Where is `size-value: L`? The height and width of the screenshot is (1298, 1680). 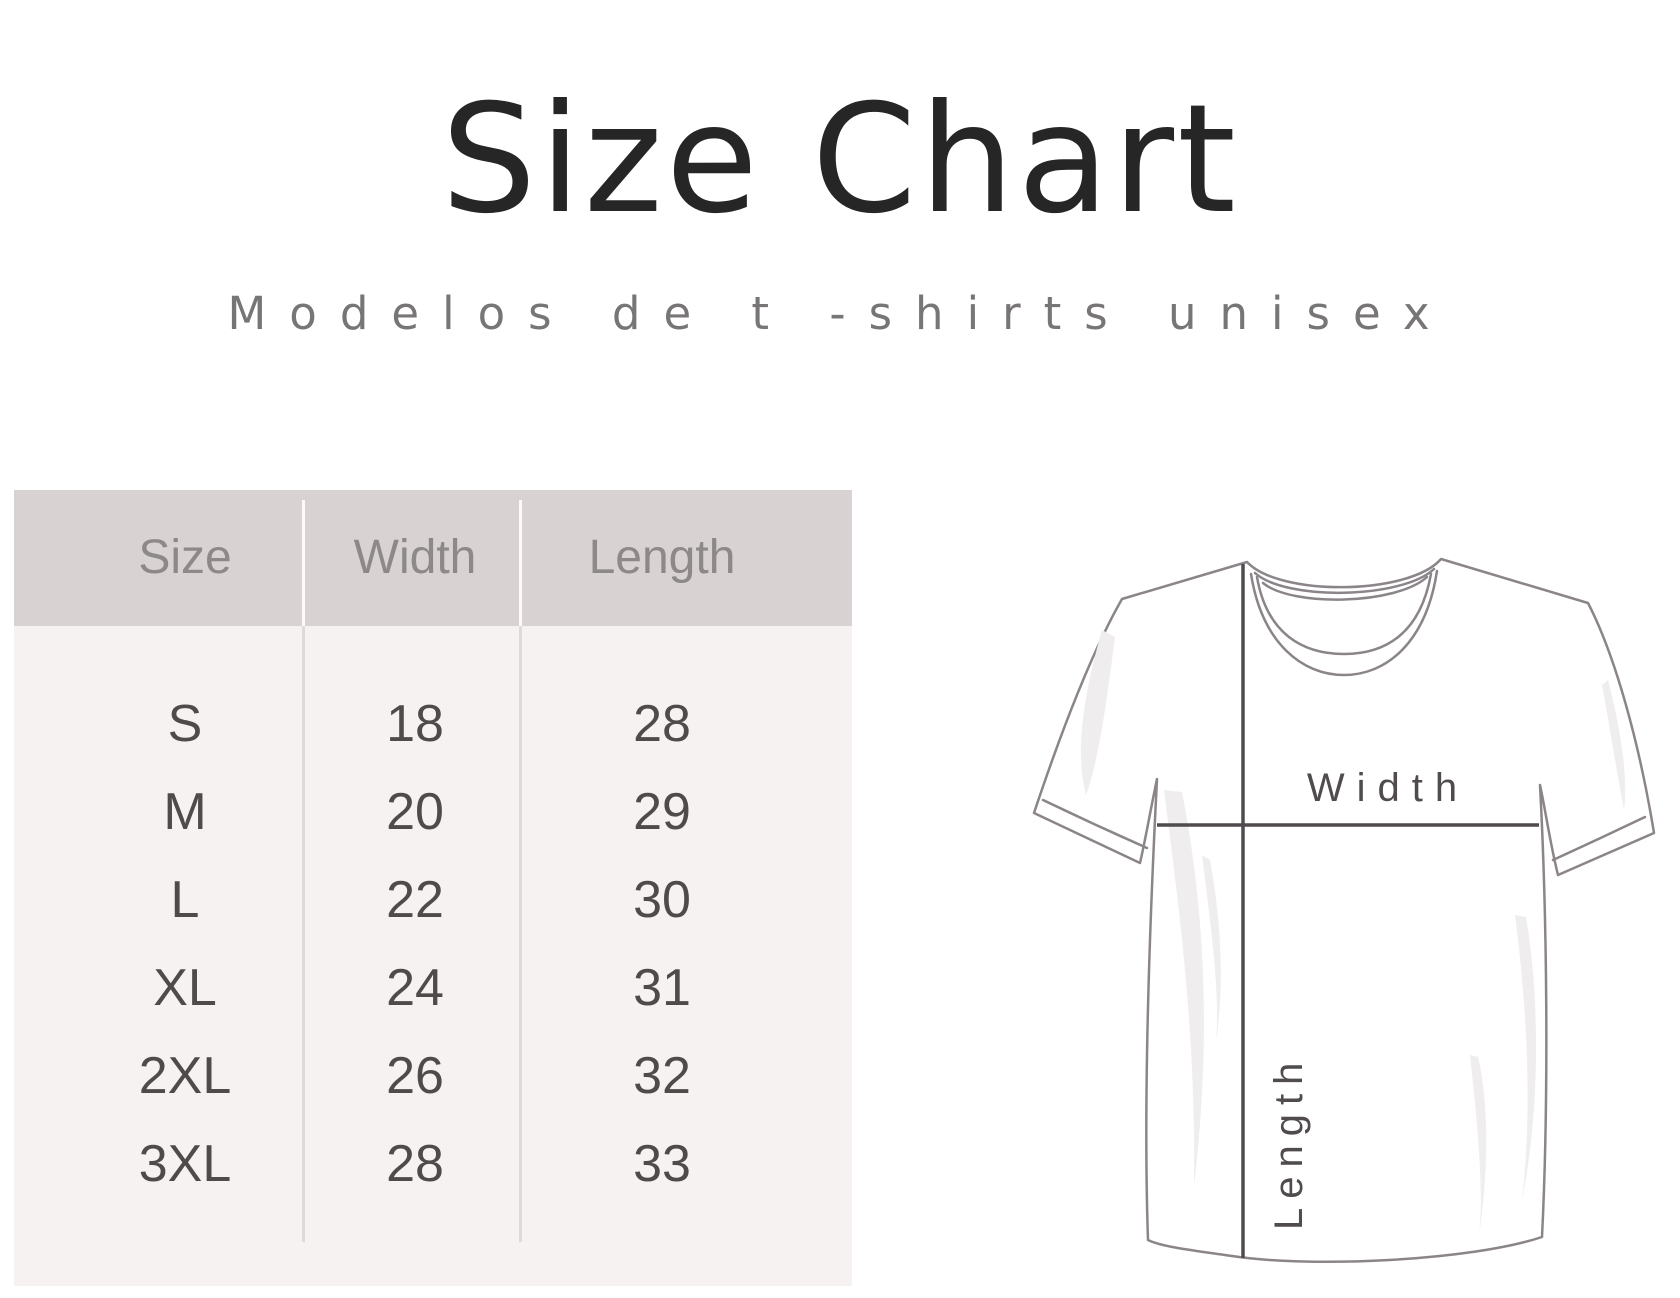
size-value: L is located at coordinates (185, 900).